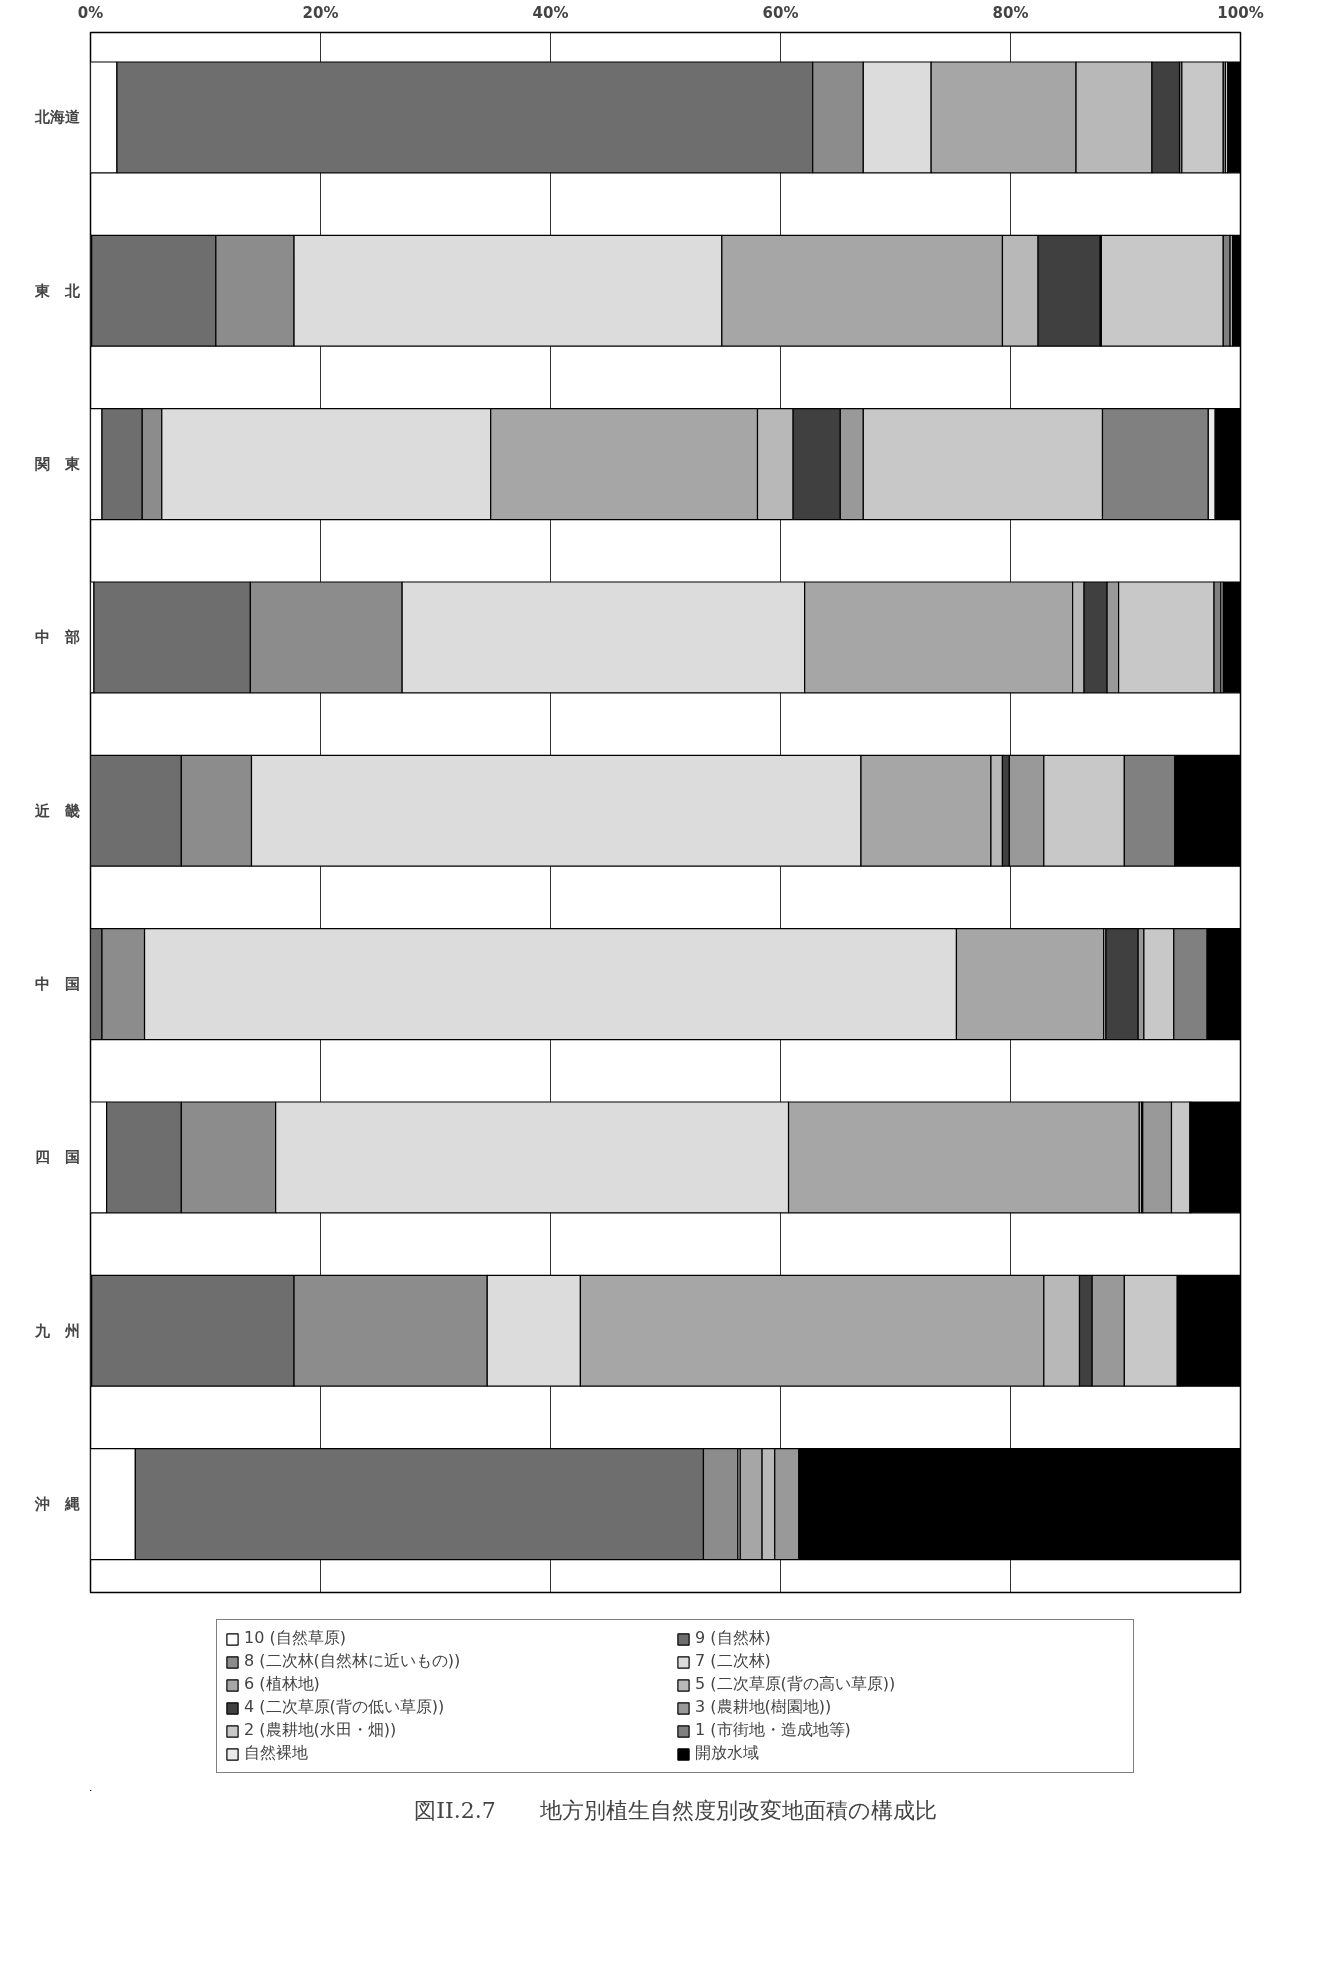 This screenshot has width=1320, height=1974. I want to click on legend-label: 5 (二次草原(背の高い草原)), so click(796, 1684).